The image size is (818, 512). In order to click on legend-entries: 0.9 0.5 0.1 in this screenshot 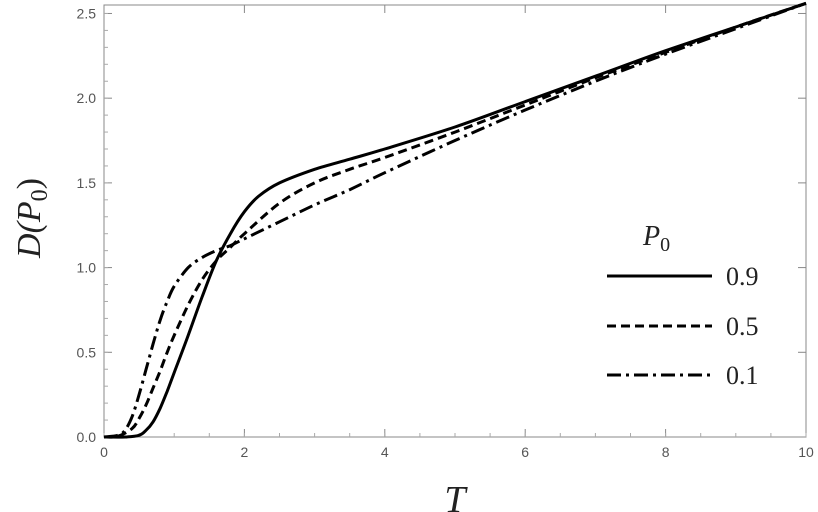, I will do `click(683, 326)`.